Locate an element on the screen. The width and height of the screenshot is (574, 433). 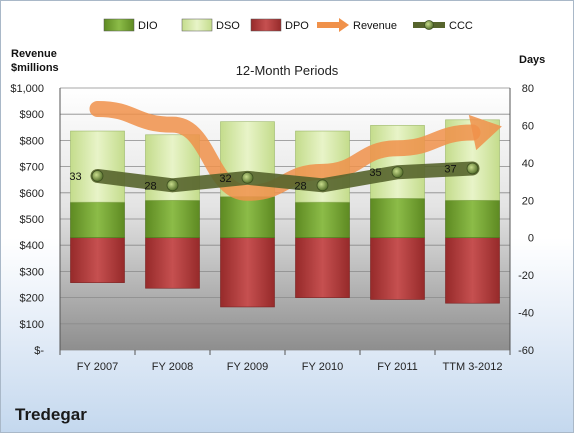
right-tick-label: -60 is located at coordinates (526, 351).